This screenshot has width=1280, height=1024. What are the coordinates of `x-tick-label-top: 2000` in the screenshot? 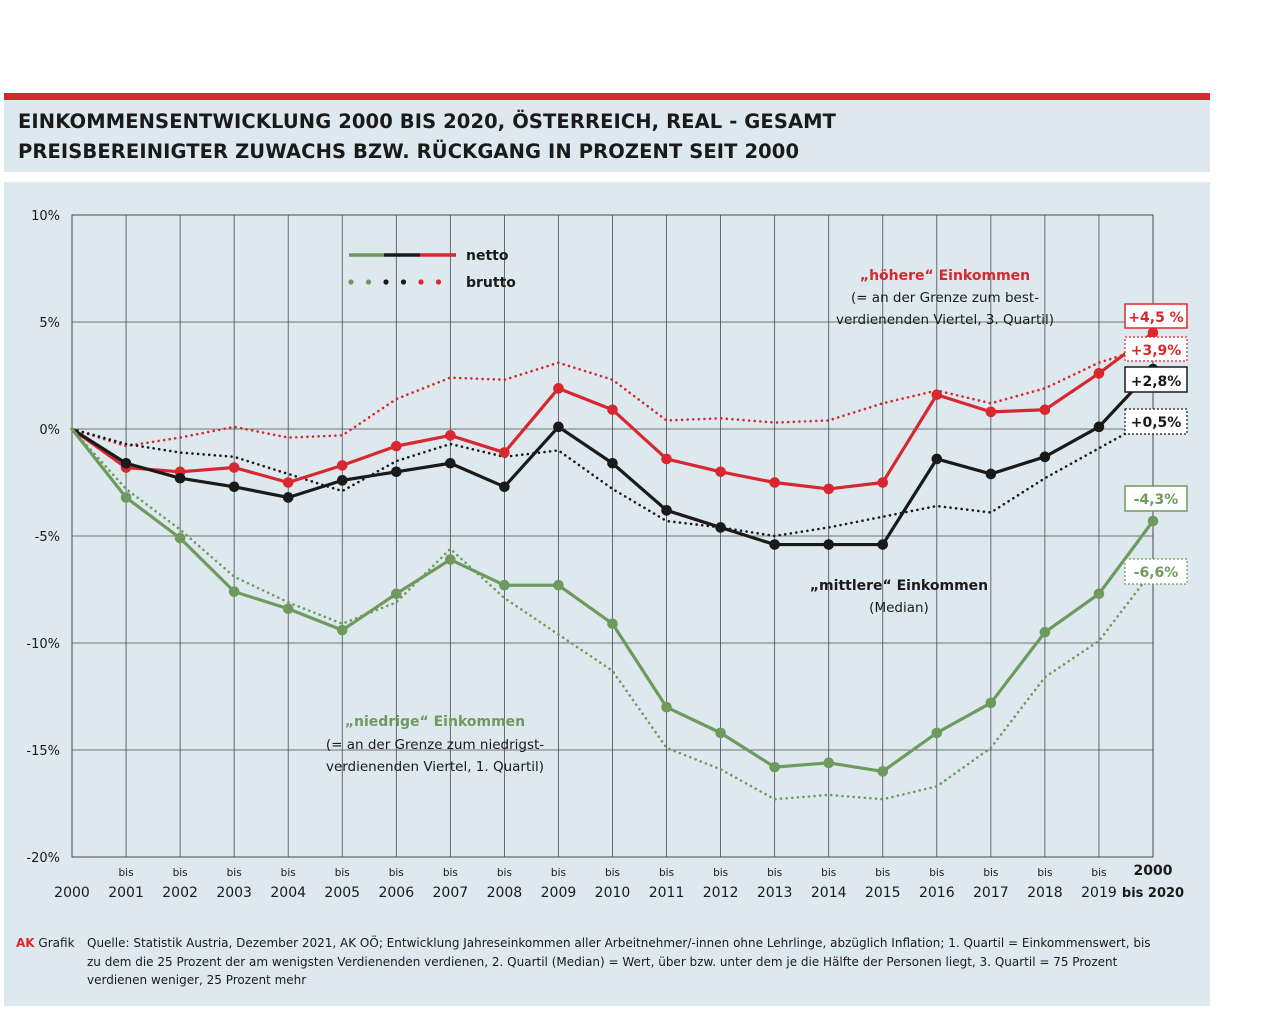 It's located at (1153, 871).